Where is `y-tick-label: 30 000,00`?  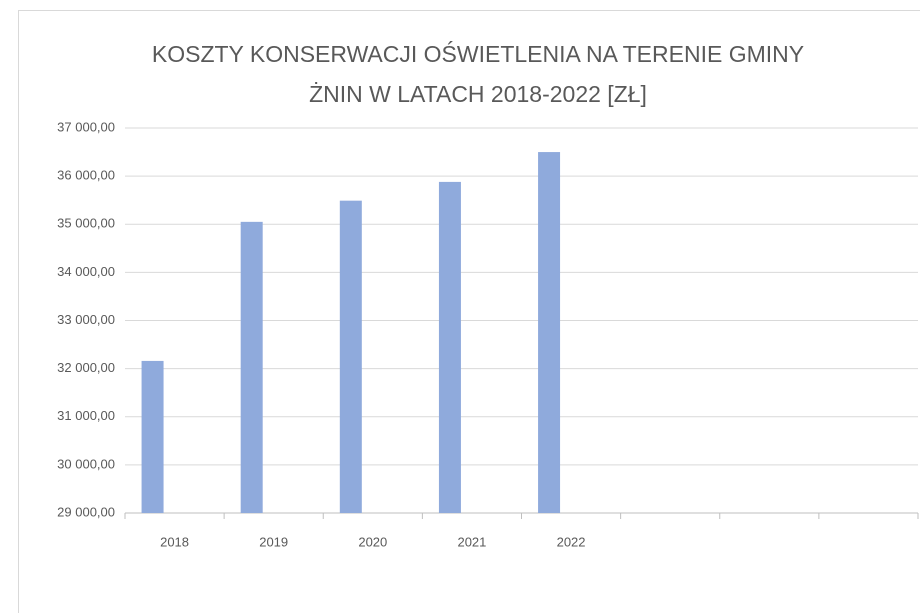
y-tick-label: 30 000,00 is located at coordinates (86, 463).